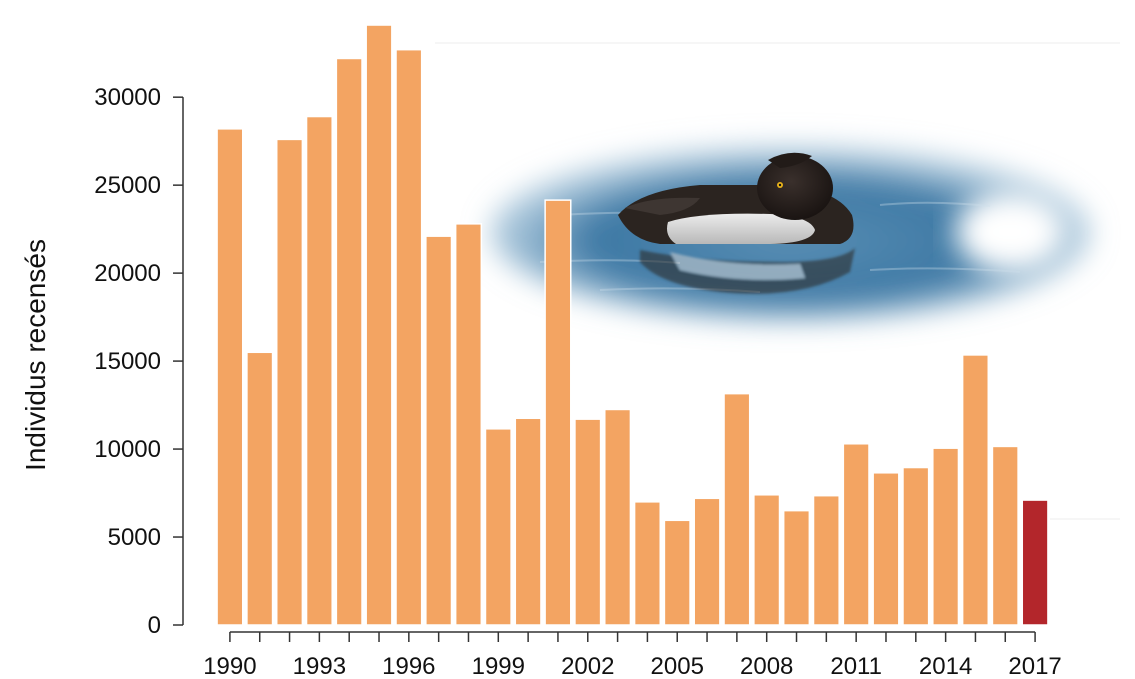  I want to click on y-tick-label-25000: 25000, so click(127, 185).